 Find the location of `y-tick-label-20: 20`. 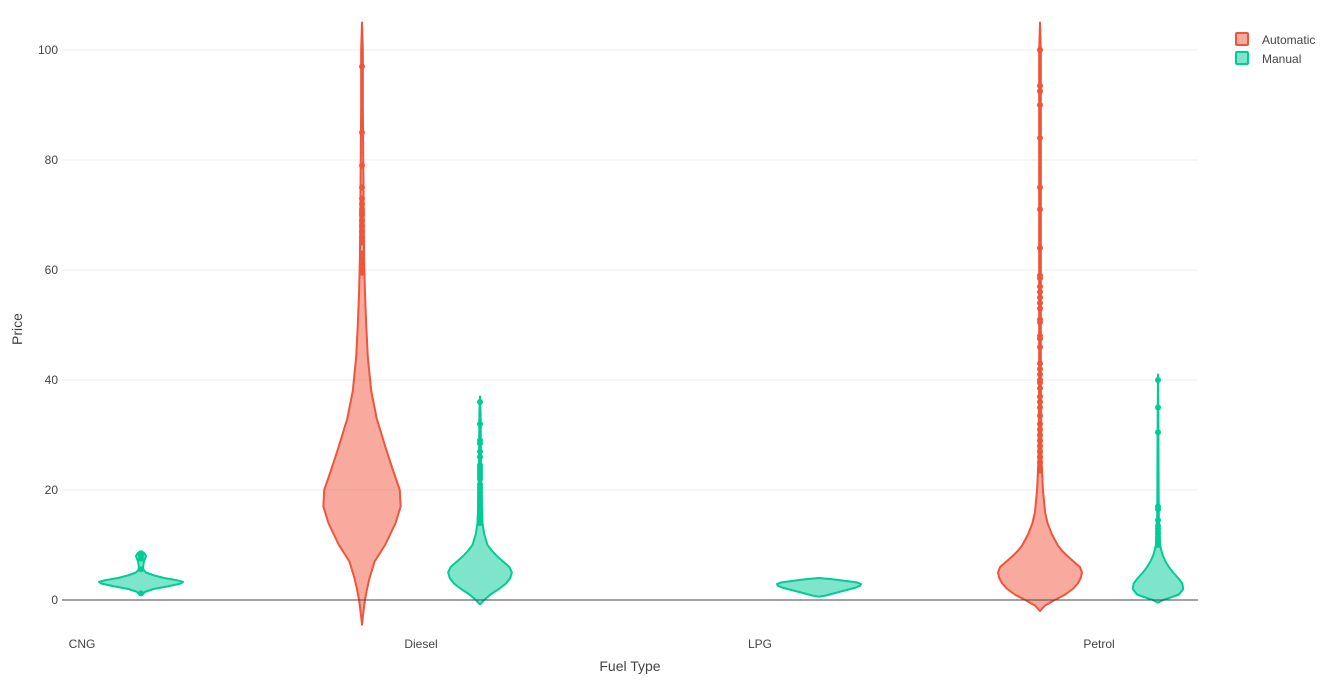

y-tick-label-20: 20 is located at coordinates (52, 490).